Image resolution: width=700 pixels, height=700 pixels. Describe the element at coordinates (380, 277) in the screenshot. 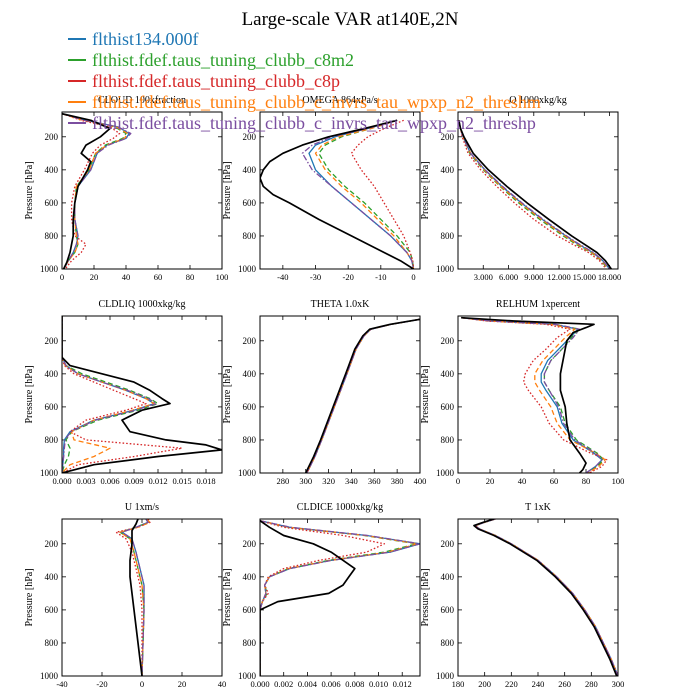

I see `x-tick-label: -10` at that location.